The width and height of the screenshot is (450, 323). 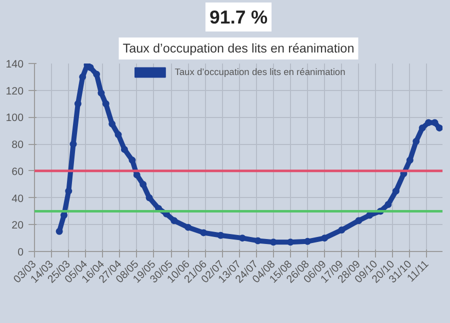 I want to click on y-tick-label: 120, so click(x=15, y=91).